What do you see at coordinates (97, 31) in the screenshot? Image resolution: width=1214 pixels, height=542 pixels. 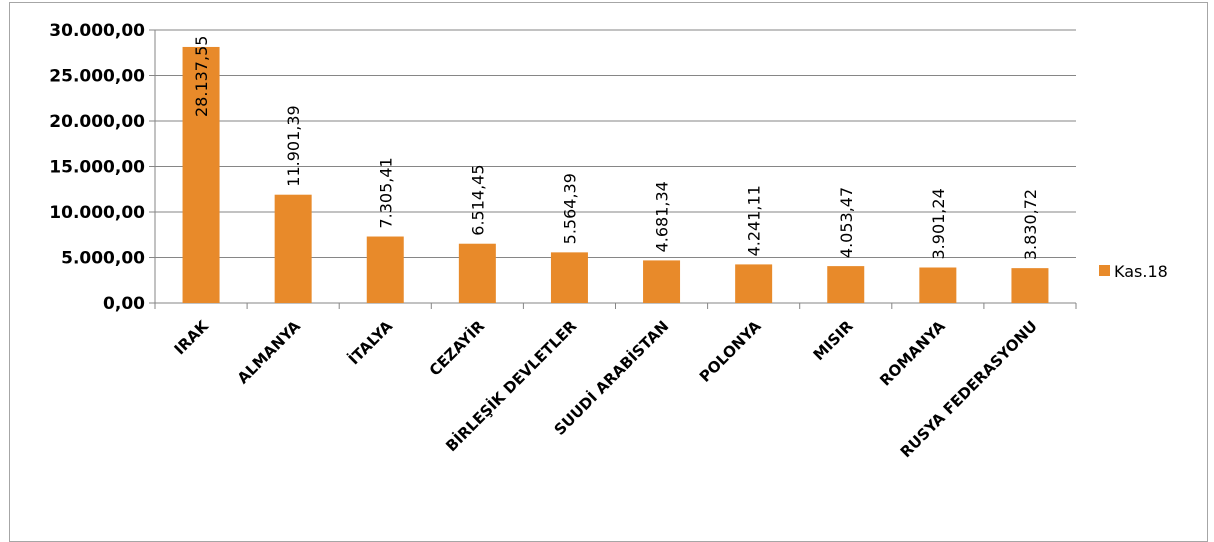 I see `y-tick-label: 30.000,00` at bounding box center [97, 31].